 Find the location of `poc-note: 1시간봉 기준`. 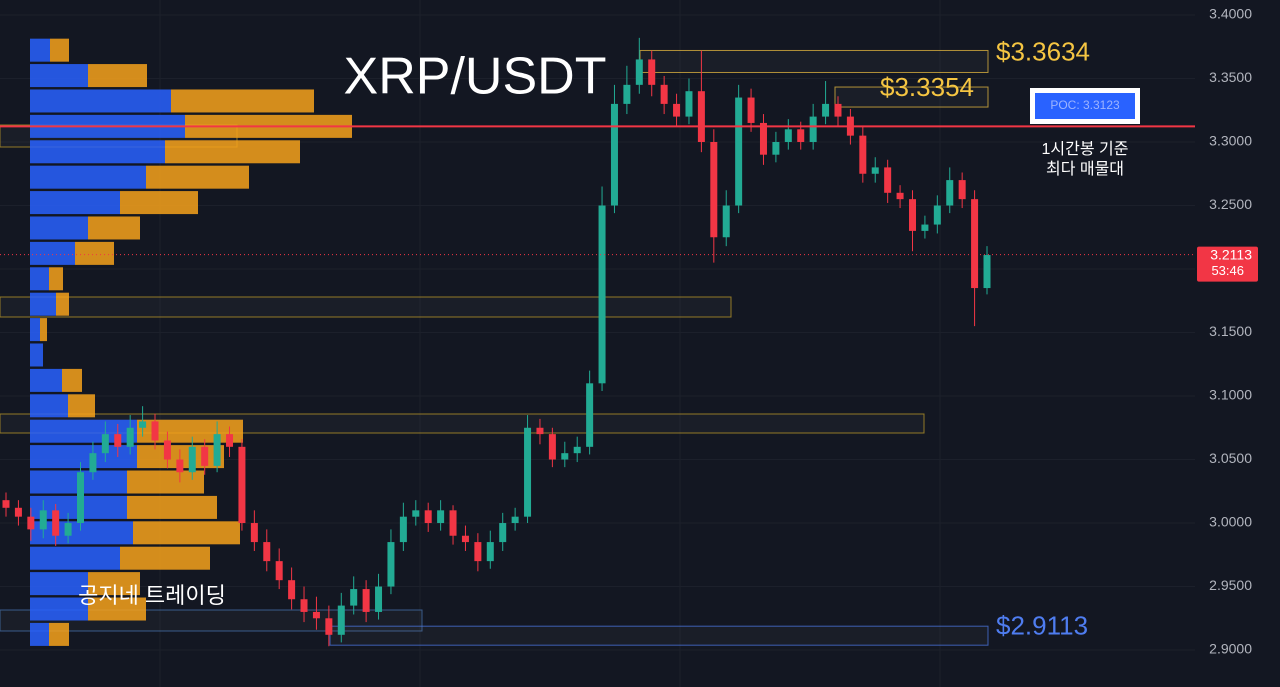

poc-note: 1시간봉 기준 is located at coordinates (1085, 149).